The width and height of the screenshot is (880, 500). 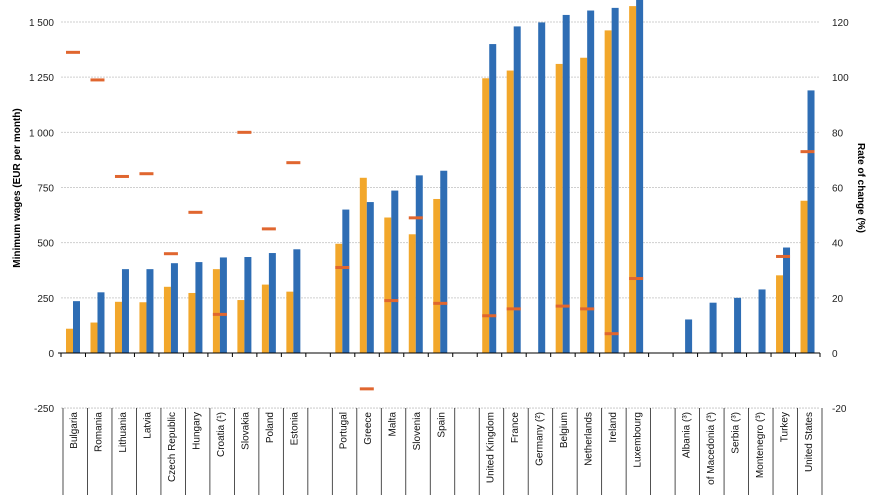 I want to click on category-label: Netherlands, so click(x=588, y=439).